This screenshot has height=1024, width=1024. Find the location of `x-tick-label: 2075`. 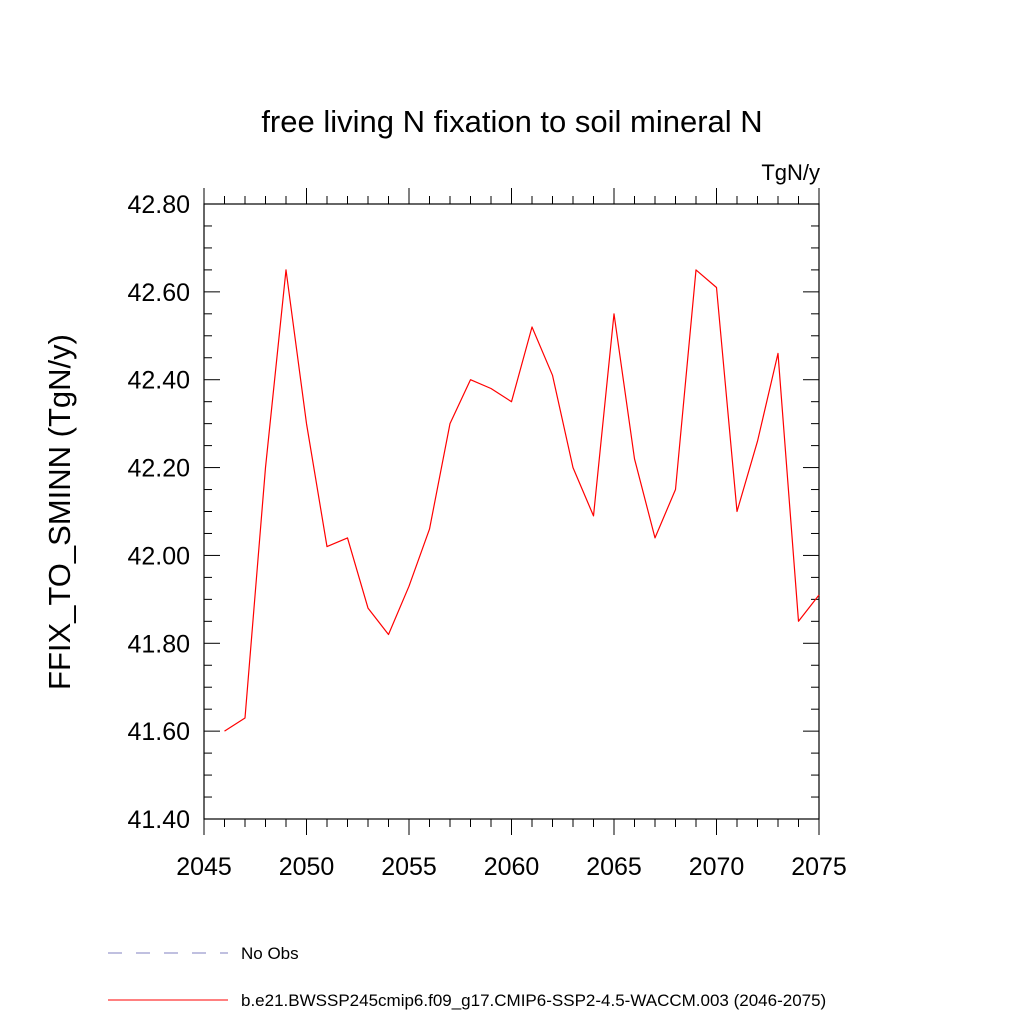

x-tick-label: 2075 is located at coordinates (819, 867).